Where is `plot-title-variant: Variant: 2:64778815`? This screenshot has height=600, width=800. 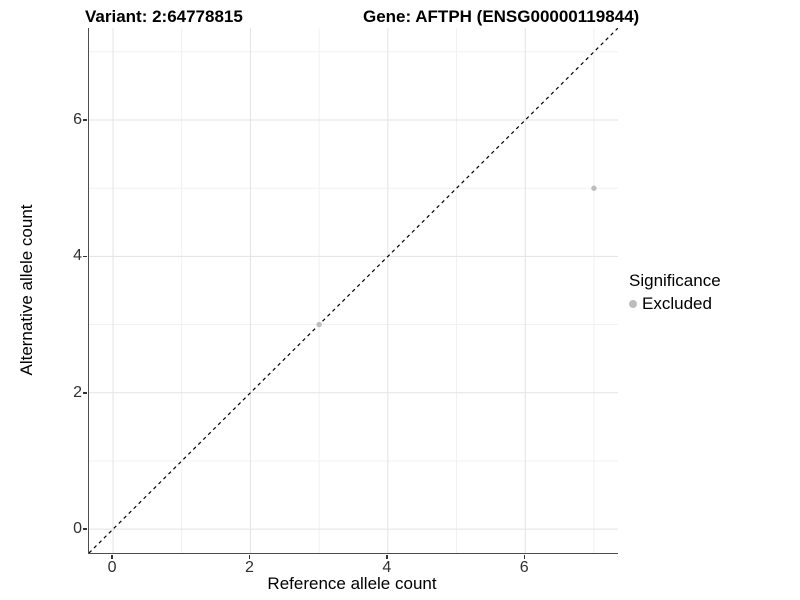
plot-title-variant: Variant: 2:64778815 is located at coordinates (164, 16).